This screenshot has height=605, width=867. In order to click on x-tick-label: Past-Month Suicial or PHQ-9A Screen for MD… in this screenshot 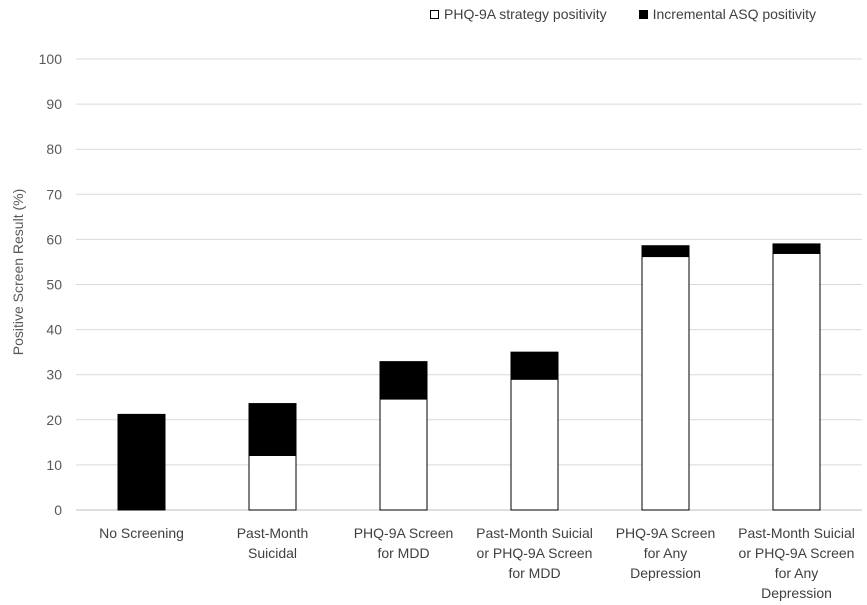, I will do `click(535, 553)`.